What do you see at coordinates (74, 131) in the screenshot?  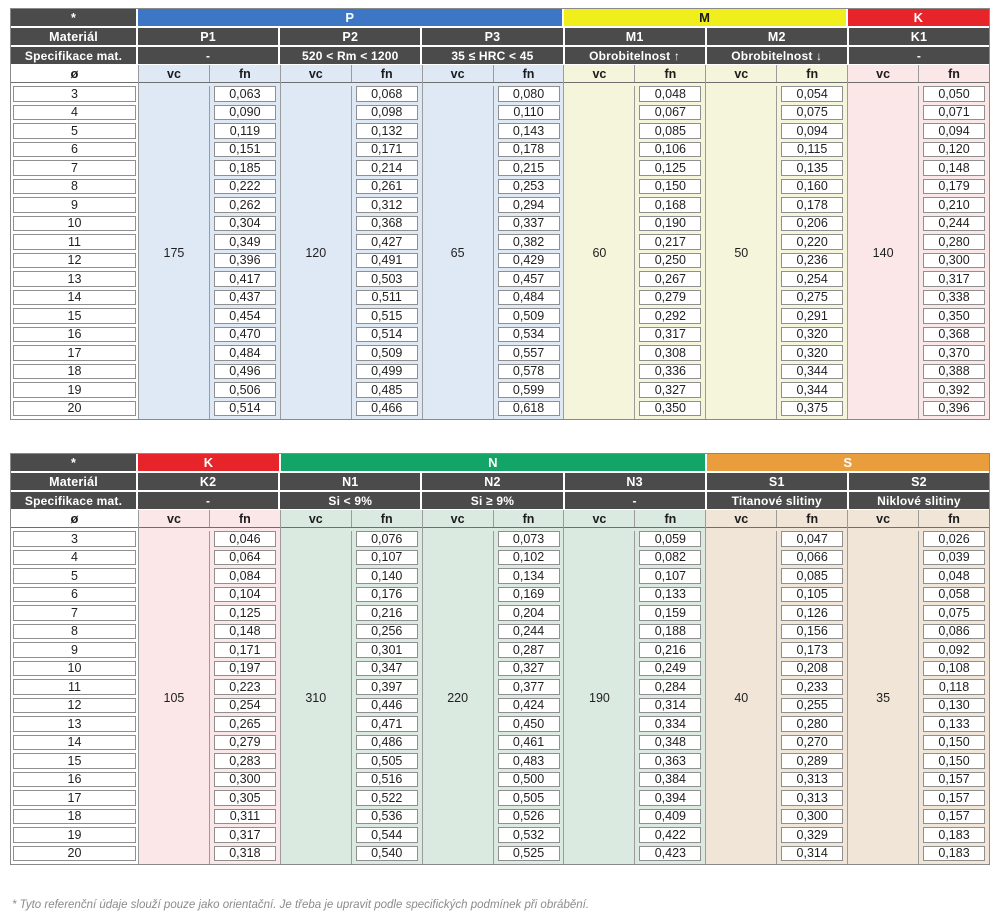 I see `diameter-cell: 5` at bounding box center [74, 131].